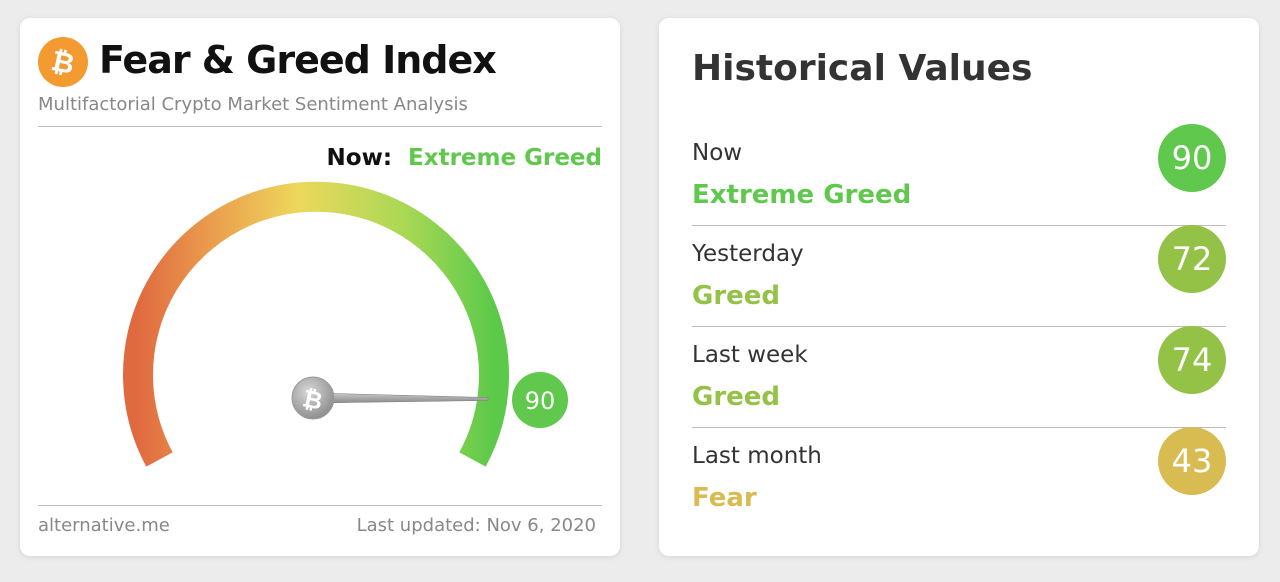 This screenshot has width=1280, height=582. Describe the element at coordinates (476, 525) in the screenshot. I see `last-updated: Last updated: Nov 6, 2020` at that location.